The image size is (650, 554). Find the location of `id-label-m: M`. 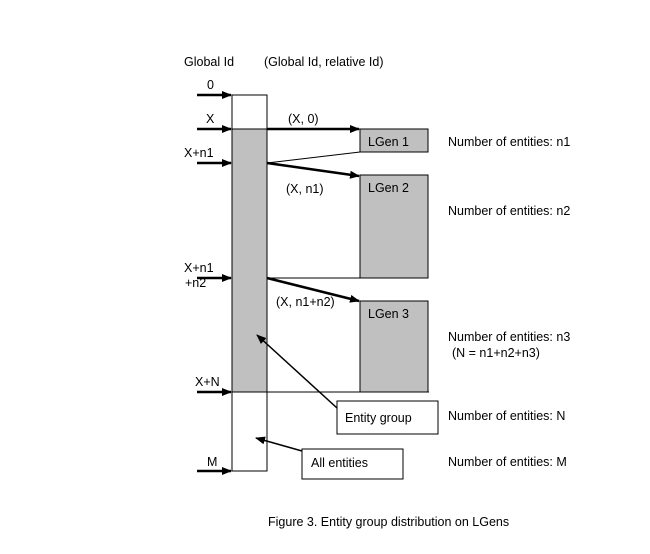

id-label-m: M is located at coordinates (212, 462).